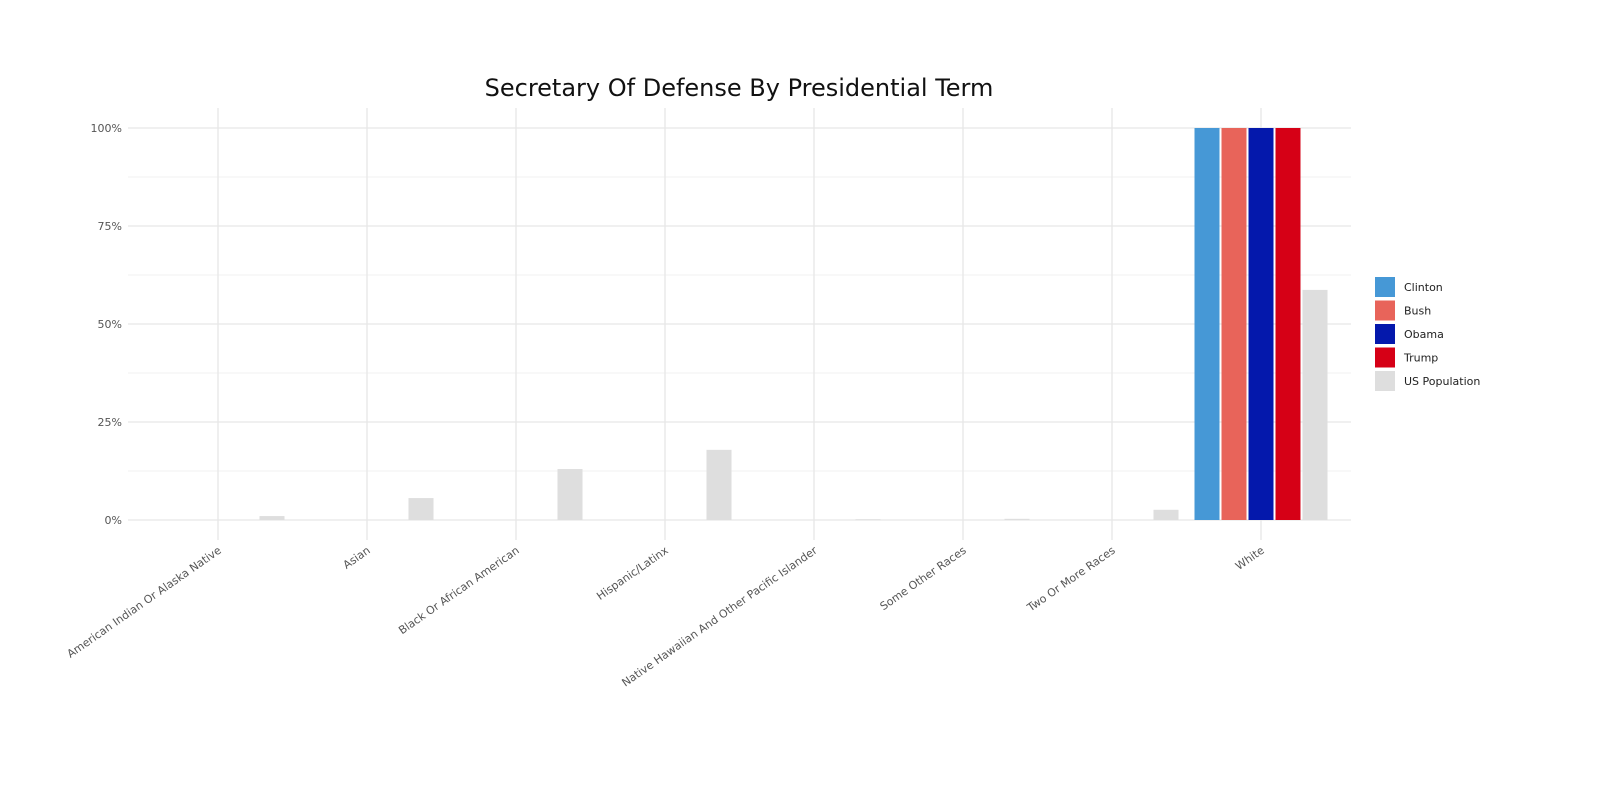 The image size is (1600, 800). Describe the element at coordinates (1250, 558) in the screenshot. I see `x-tick-label: White` at that location.